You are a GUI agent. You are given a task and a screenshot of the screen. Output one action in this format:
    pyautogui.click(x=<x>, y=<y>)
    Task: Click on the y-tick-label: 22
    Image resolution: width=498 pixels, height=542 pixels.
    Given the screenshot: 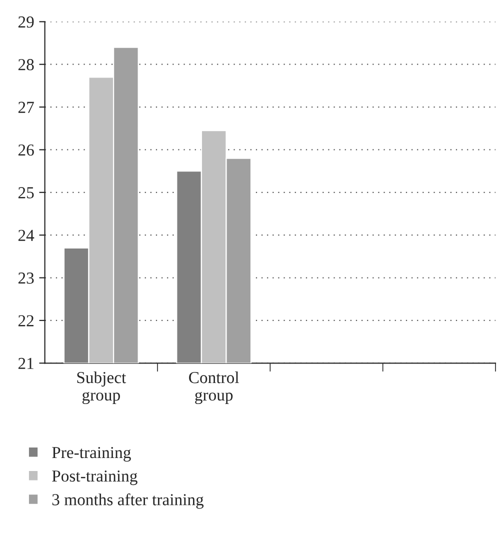 What is the action you would take?
    pyautogui.click(x=26, y=320)
    